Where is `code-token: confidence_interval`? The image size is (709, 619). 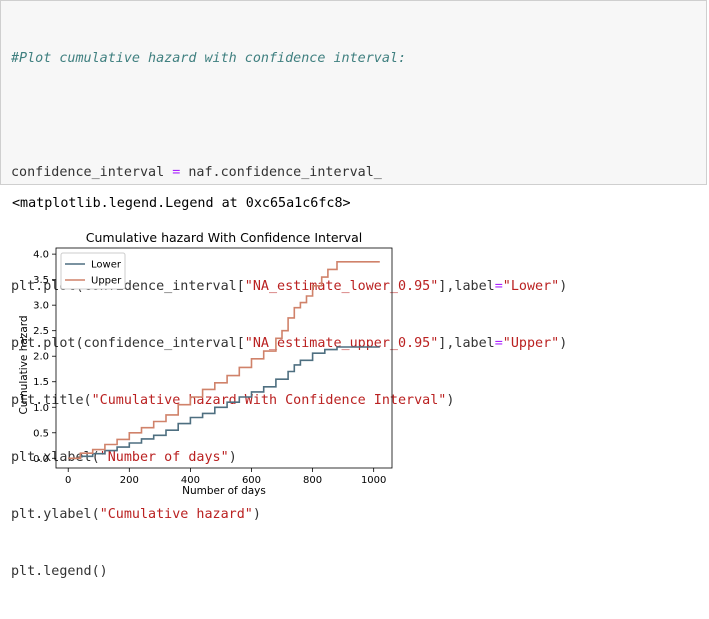
code-token: confidence_interval is located at coordinates (88, 172).